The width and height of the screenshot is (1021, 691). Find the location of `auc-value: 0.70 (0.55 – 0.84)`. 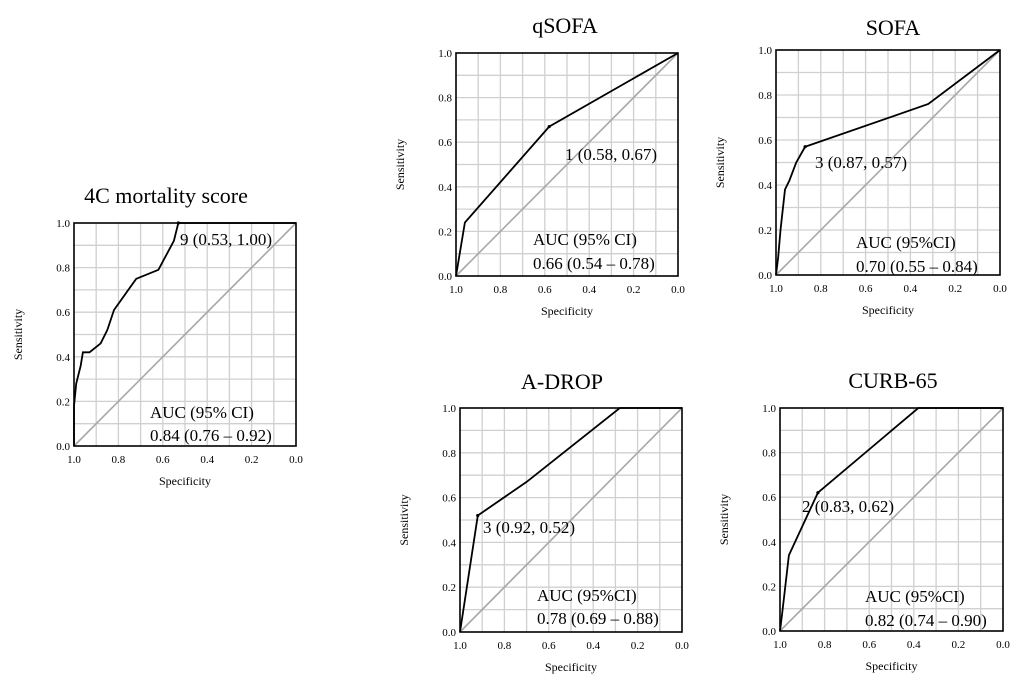

auc-value: 0.70 (0.55 – 0.84) is located at coordinates (917, 266).